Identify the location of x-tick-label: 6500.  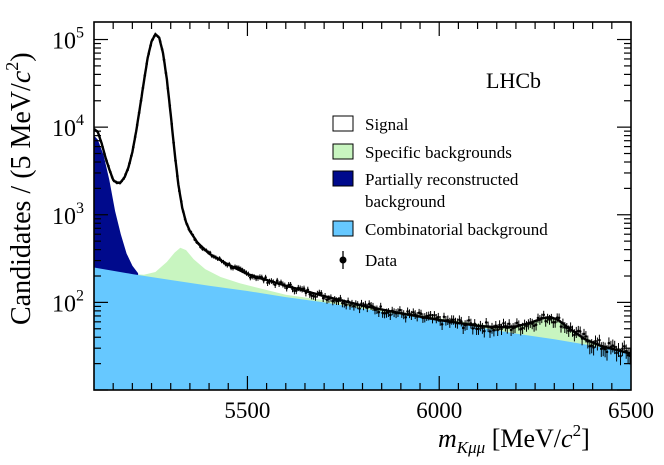
(631, 410).